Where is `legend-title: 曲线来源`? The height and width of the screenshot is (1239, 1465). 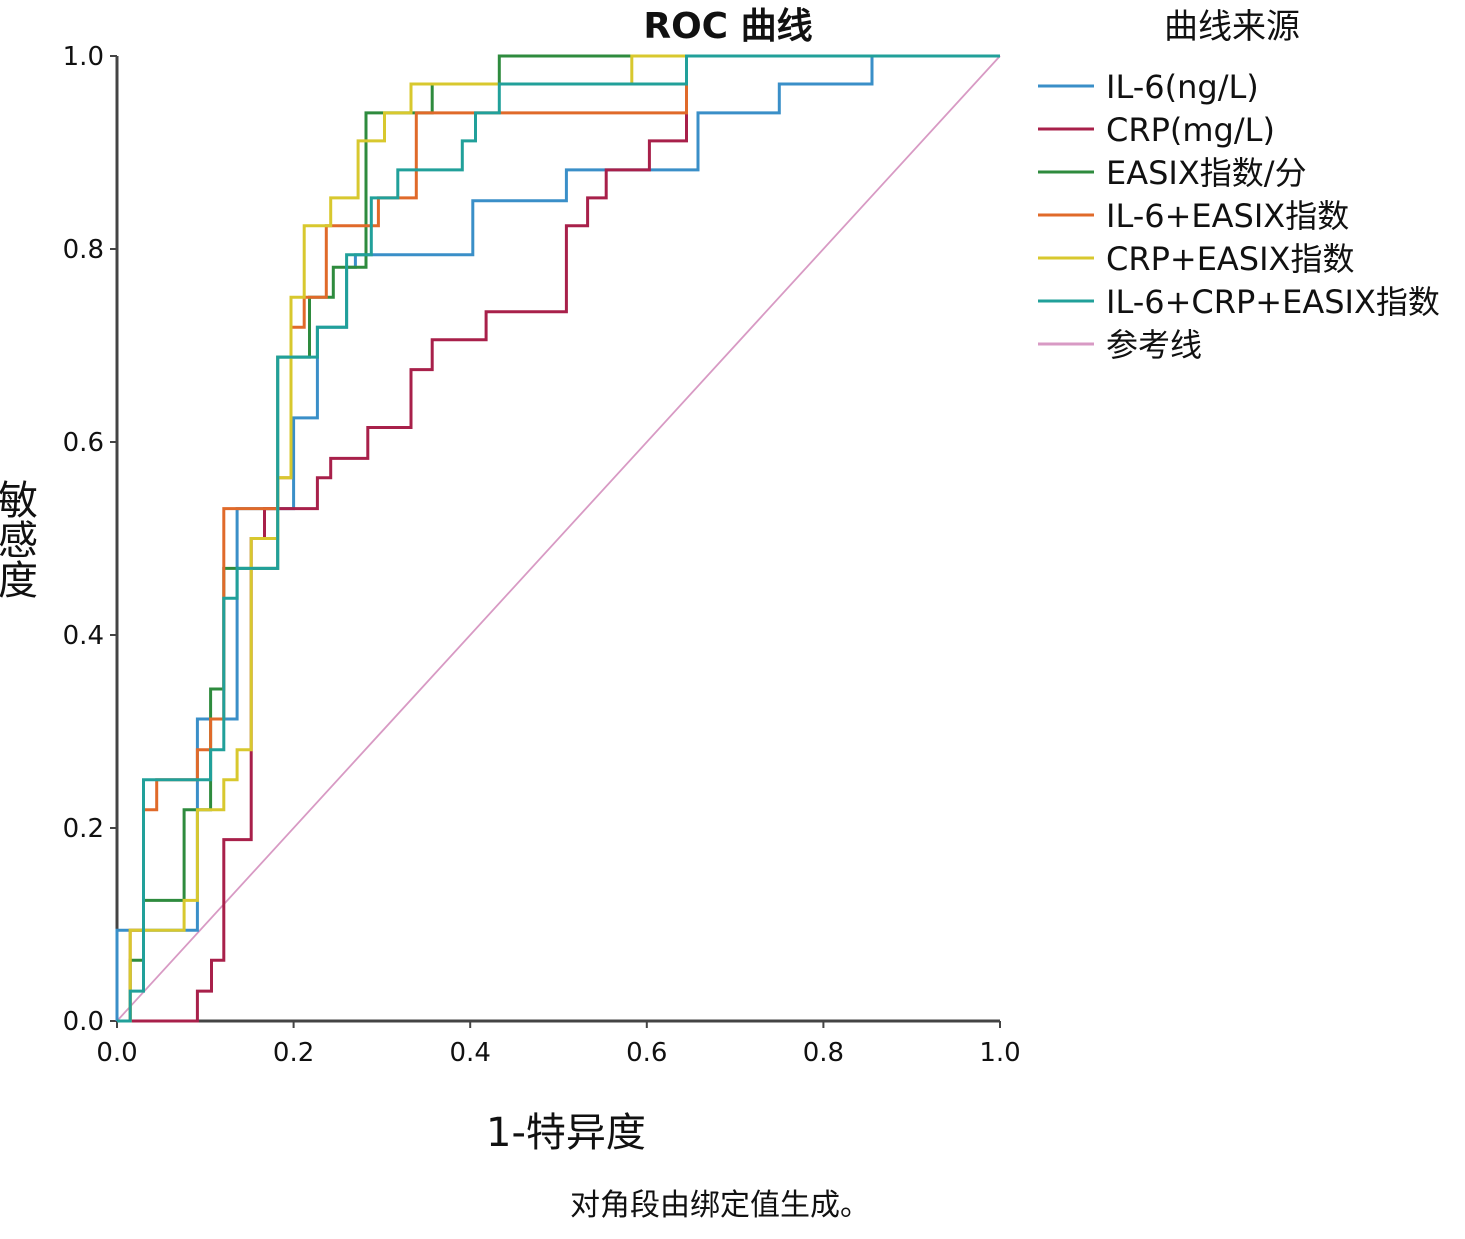 legend-title: 曲线来源 is located at coordinates (1232, 27).